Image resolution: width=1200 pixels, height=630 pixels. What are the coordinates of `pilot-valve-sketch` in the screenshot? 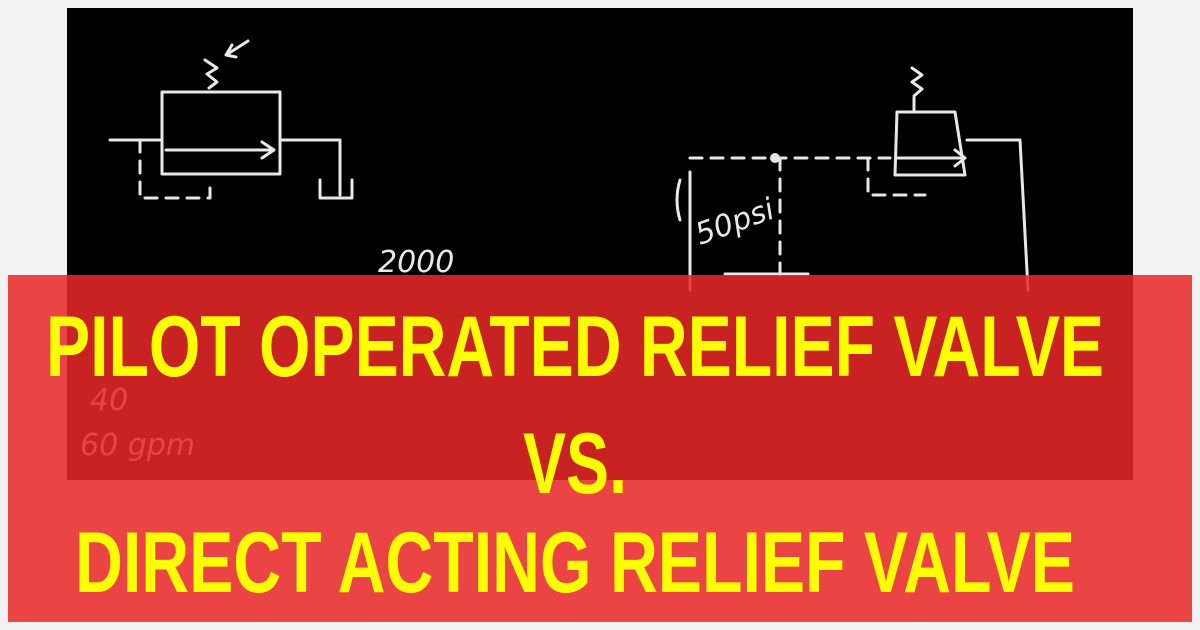 It's located at (231, 119).